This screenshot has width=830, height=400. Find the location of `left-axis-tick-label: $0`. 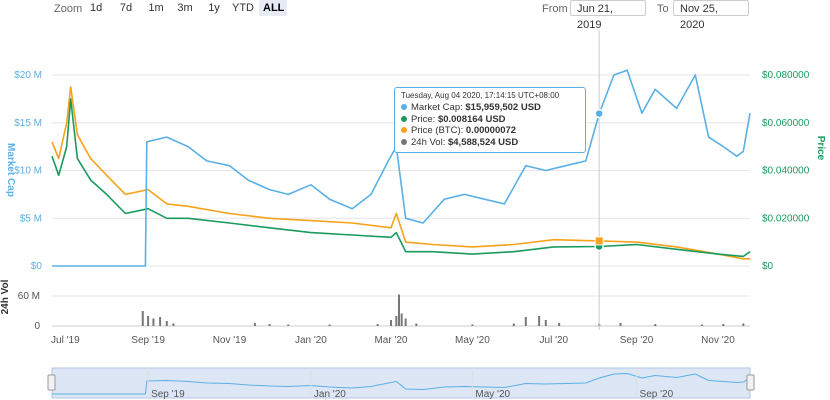

left-axis-tick-label: $0 is located at coordinates (37, 266).